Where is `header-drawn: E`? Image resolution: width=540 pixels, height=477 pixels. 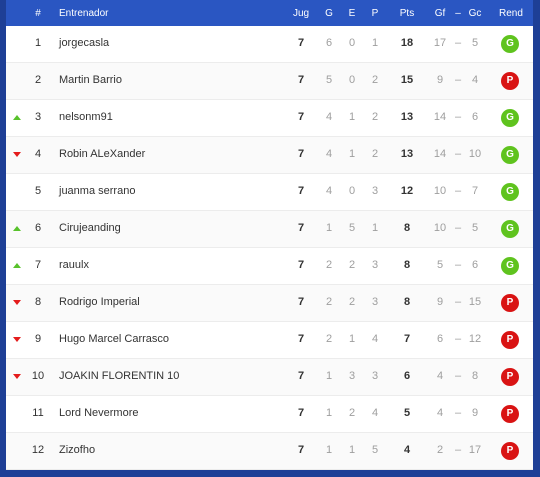 header-drawn: E is located at coordinates (352, 13).